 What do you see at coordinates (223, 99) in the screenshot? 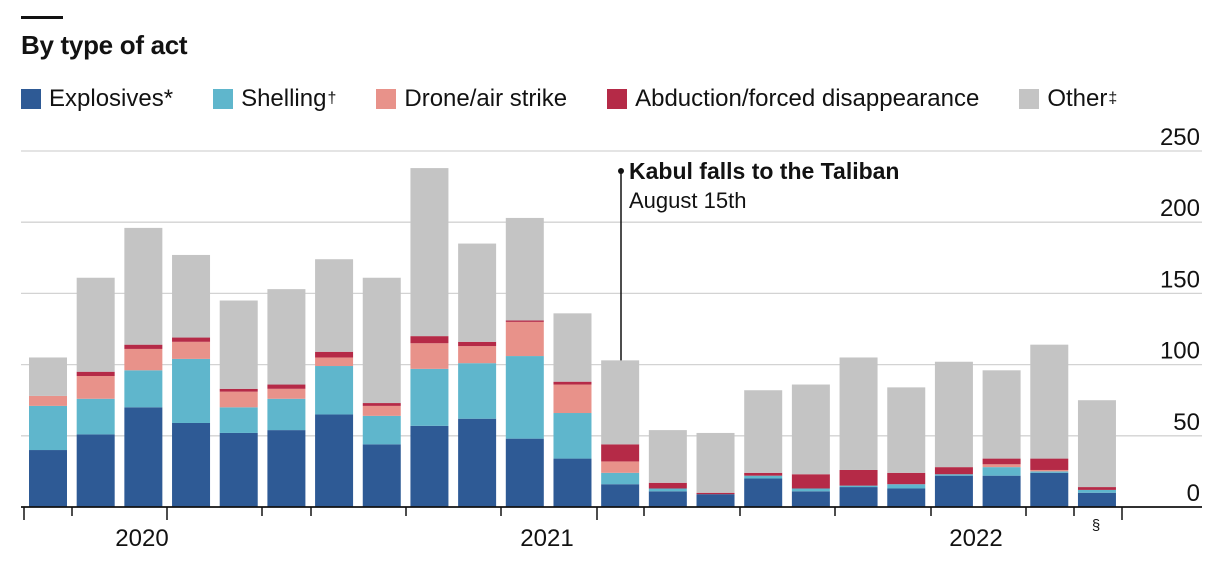
I see `legend-swatch-shelling` at bounding box center [223, 99].